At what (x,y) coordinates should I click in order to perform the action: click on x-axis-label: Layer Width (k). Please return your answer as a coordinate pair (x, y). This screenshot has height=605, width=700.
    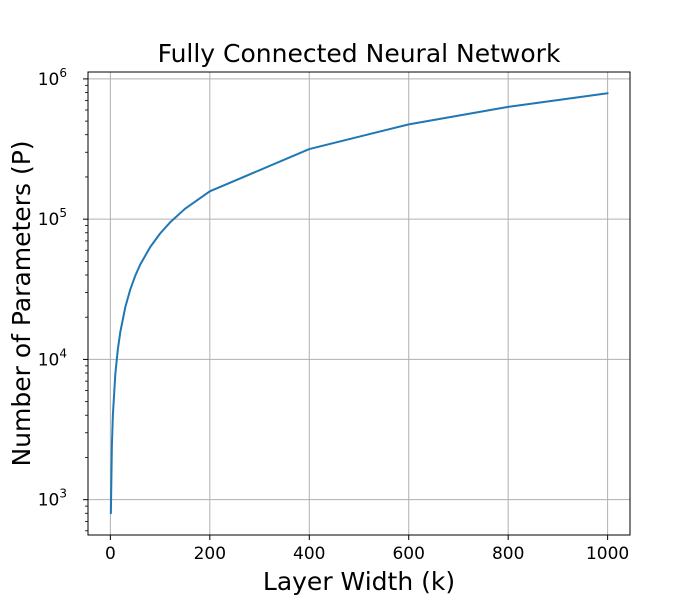
    Looking at the image, I should click on (359, 581).